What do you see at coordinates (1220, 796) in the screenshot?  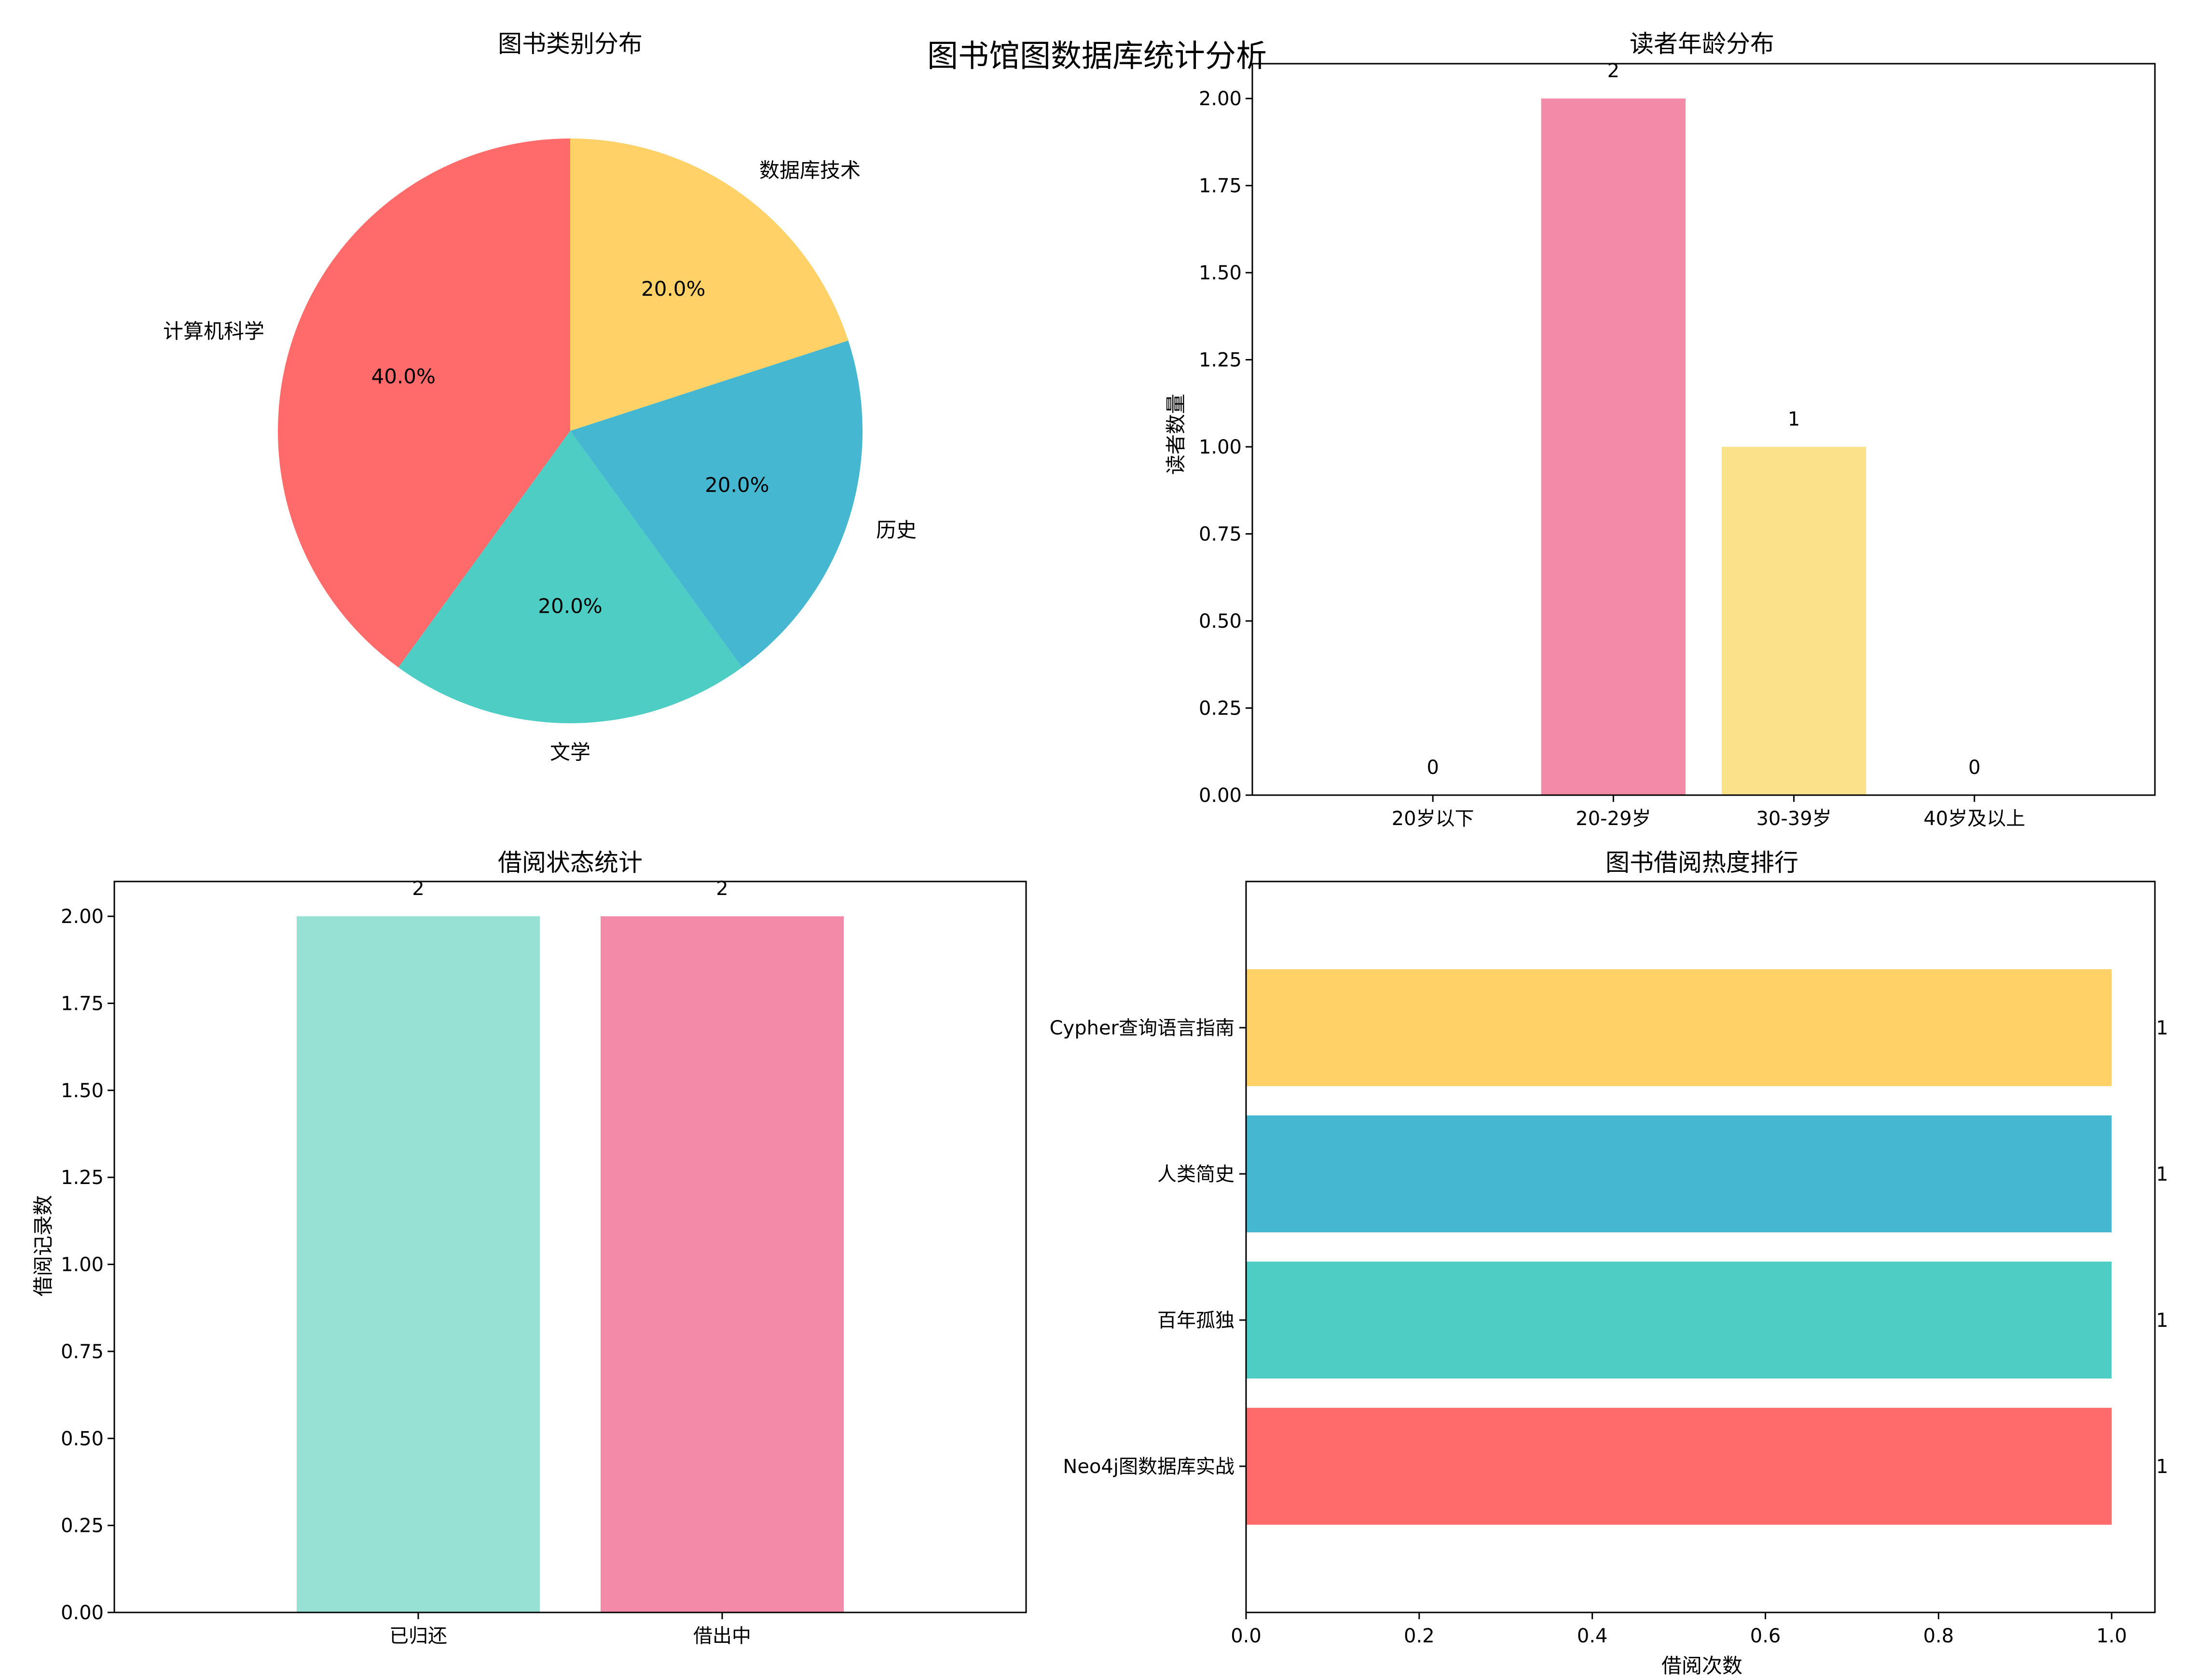 I see `age-ytick-label: 0.00` at bounding box center [1220, 796].